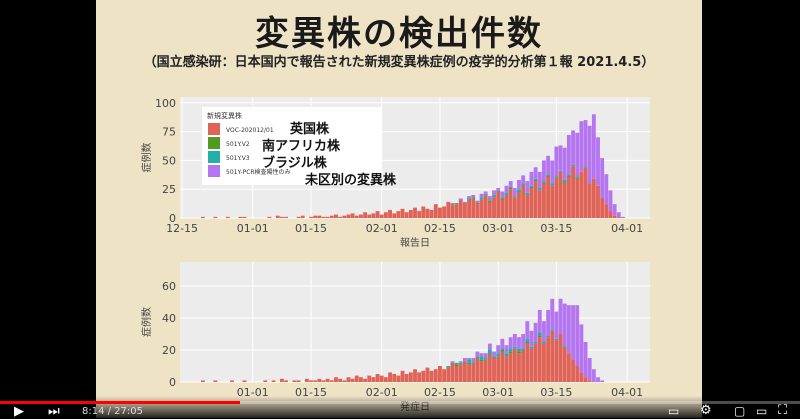 The width and height of the screenshot is (800, 419). What do you see at coordinates (292, 146) in the screenshot?
I see `legend-box` at bounding box center [292, 146].